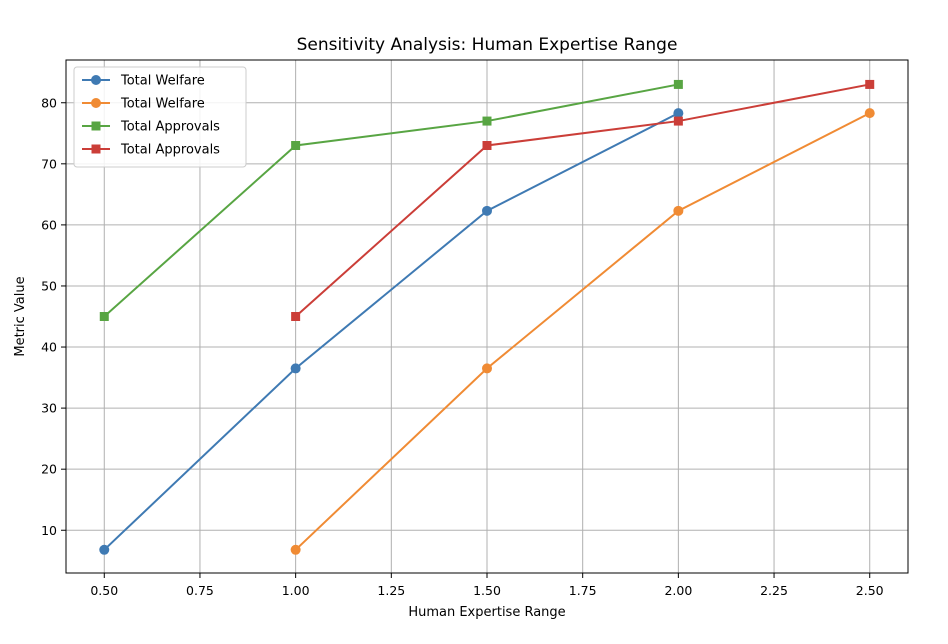 This screenshot has height=644, width=948. I want to click on y-tick-label: 60, so click(49, 224).